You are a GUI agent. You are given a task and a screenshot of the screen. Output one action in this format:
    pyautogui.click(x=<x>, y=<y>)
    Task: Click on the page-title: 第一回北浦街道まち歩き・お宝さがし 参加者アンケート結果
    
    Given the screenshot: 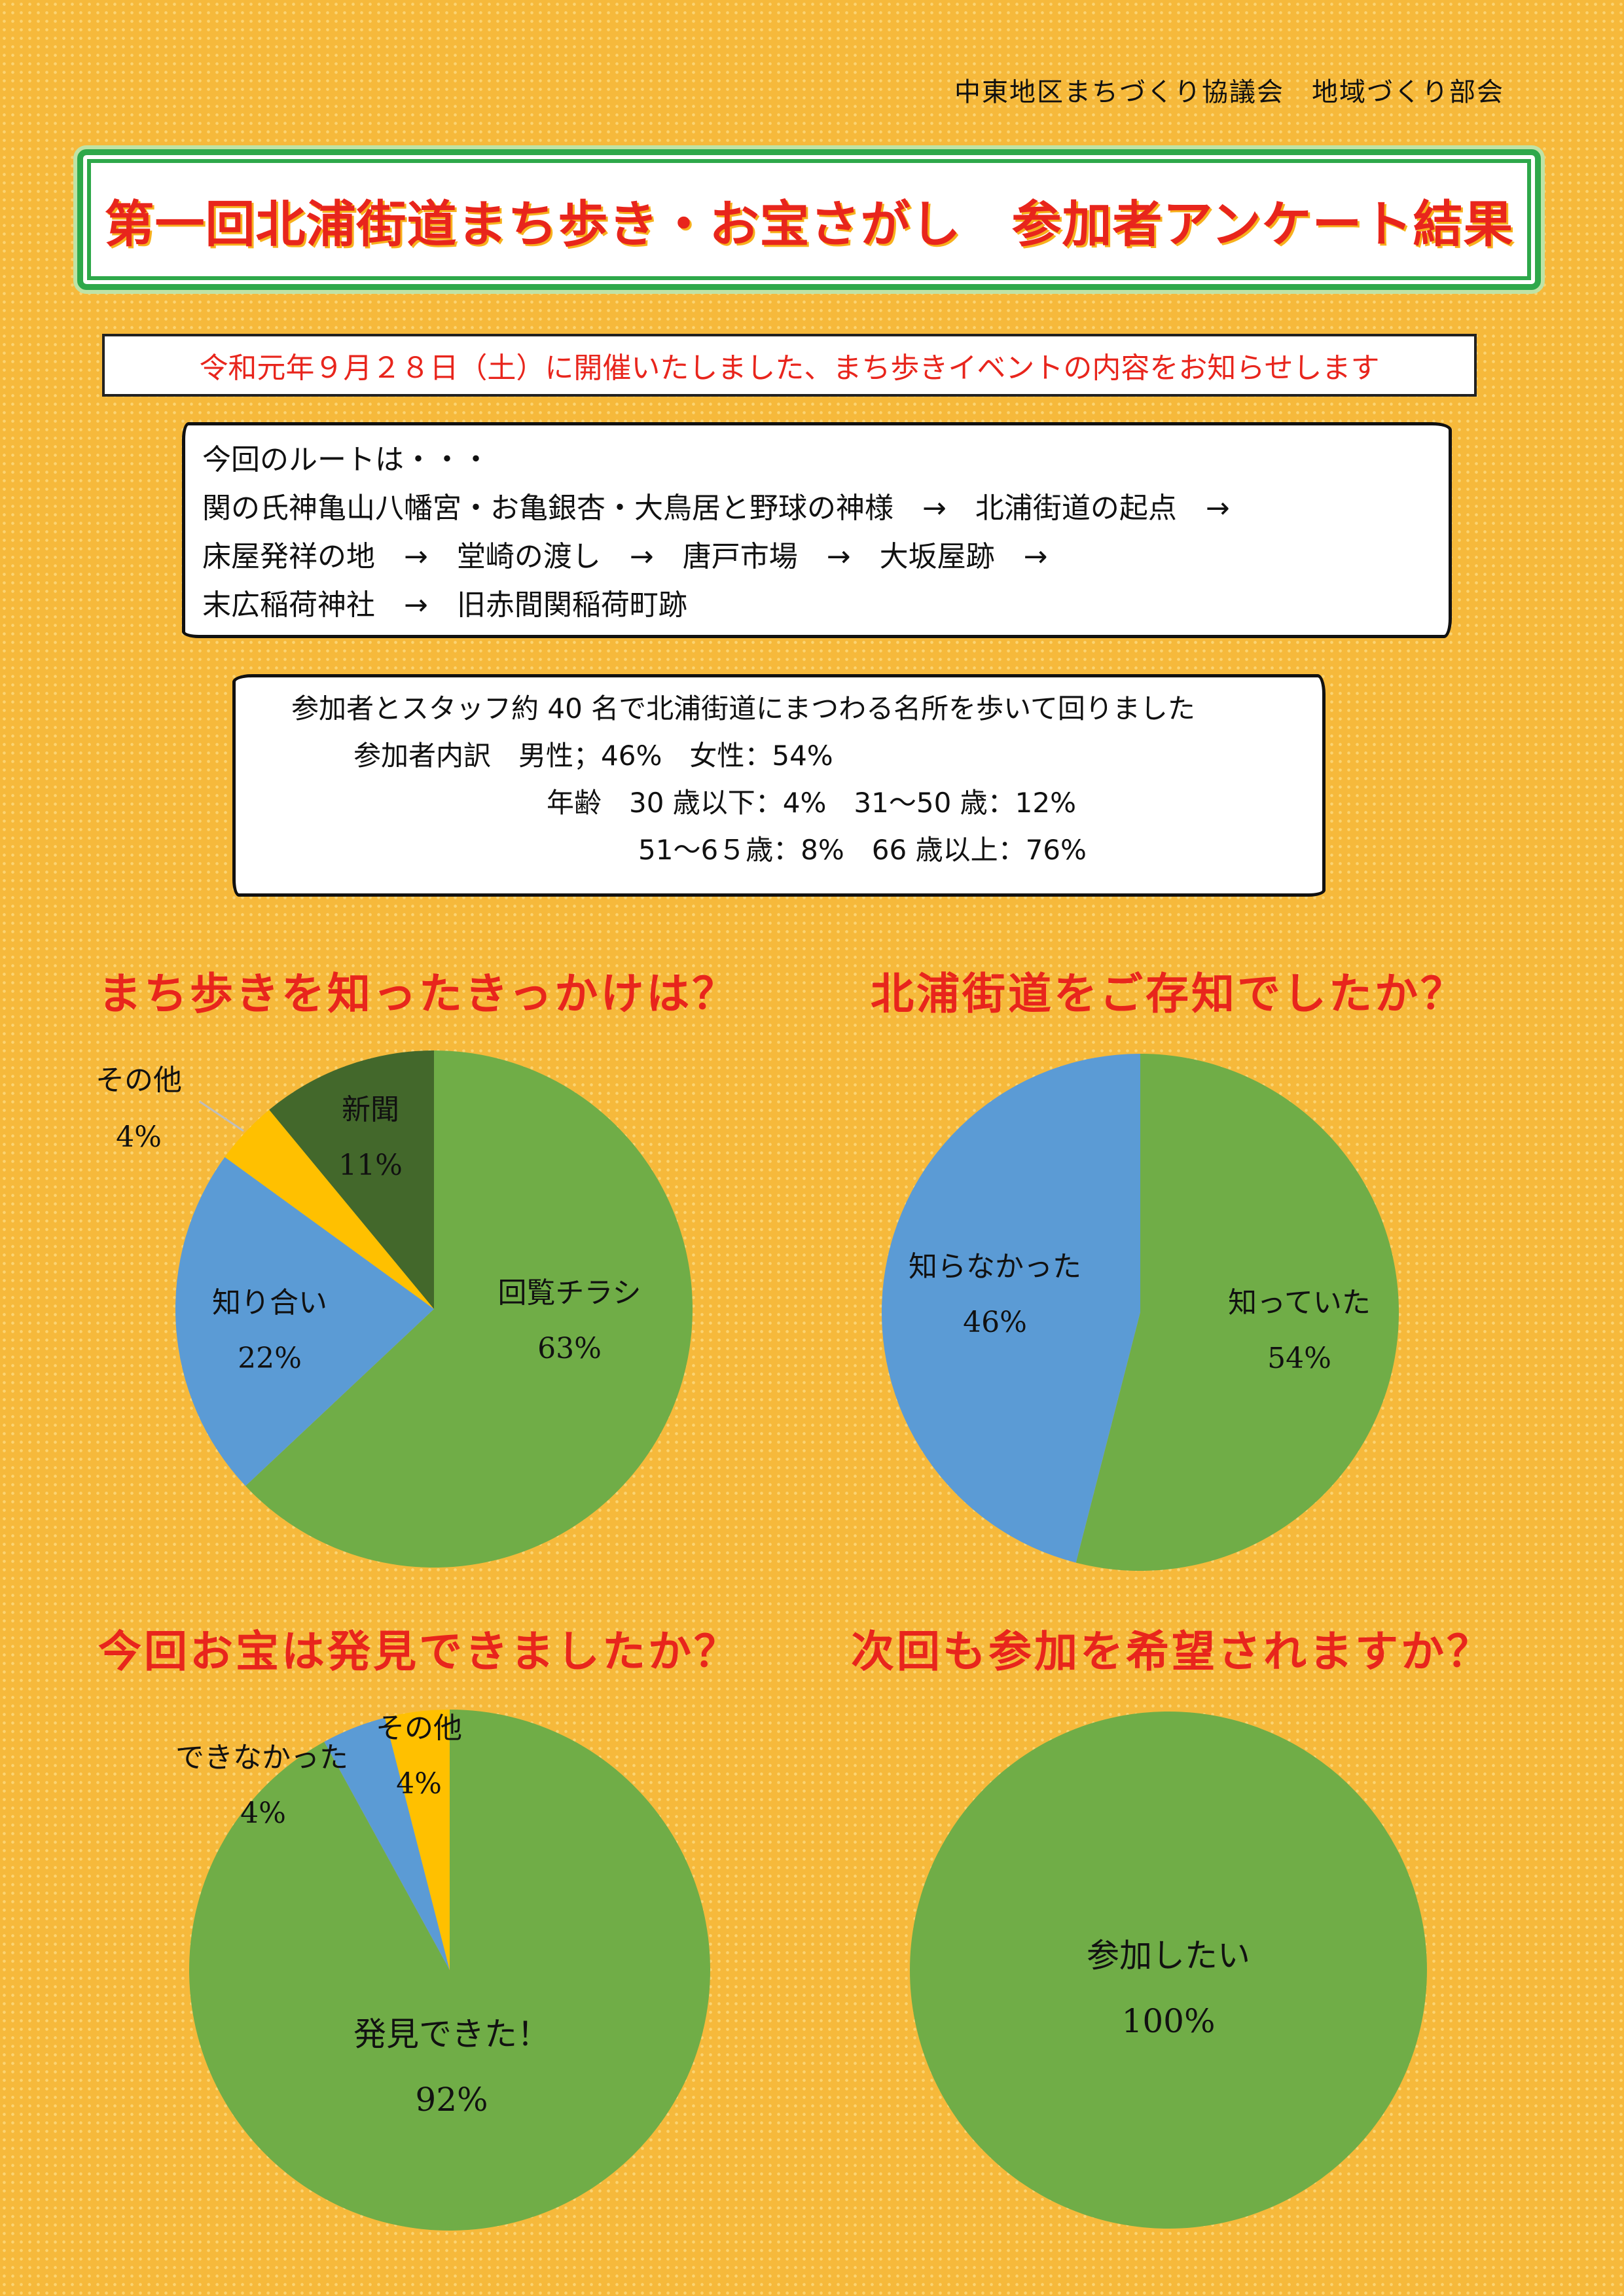 What is the action you would take?
    pyautogui.click(x=809, y=223)
    